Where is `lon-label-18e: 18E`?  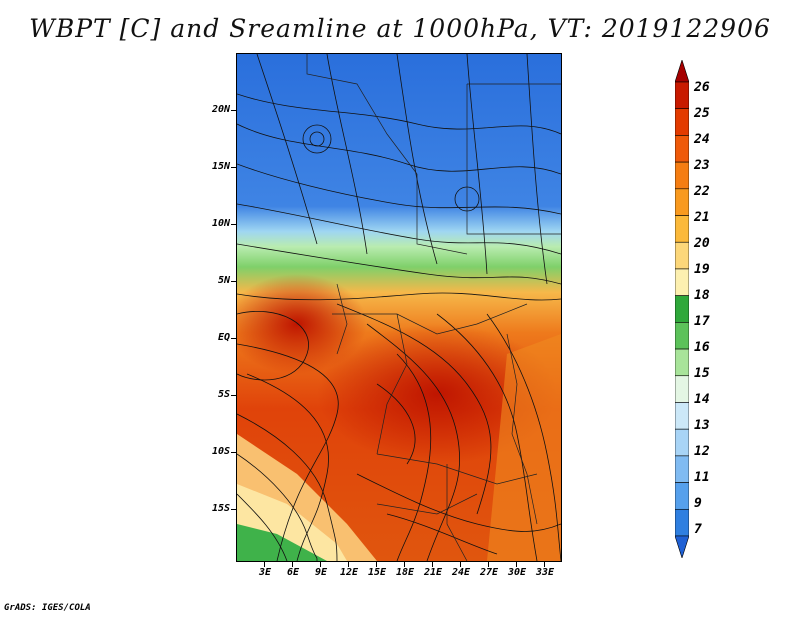
lon-label-18e: 18E is located at coordinates (405, 572).